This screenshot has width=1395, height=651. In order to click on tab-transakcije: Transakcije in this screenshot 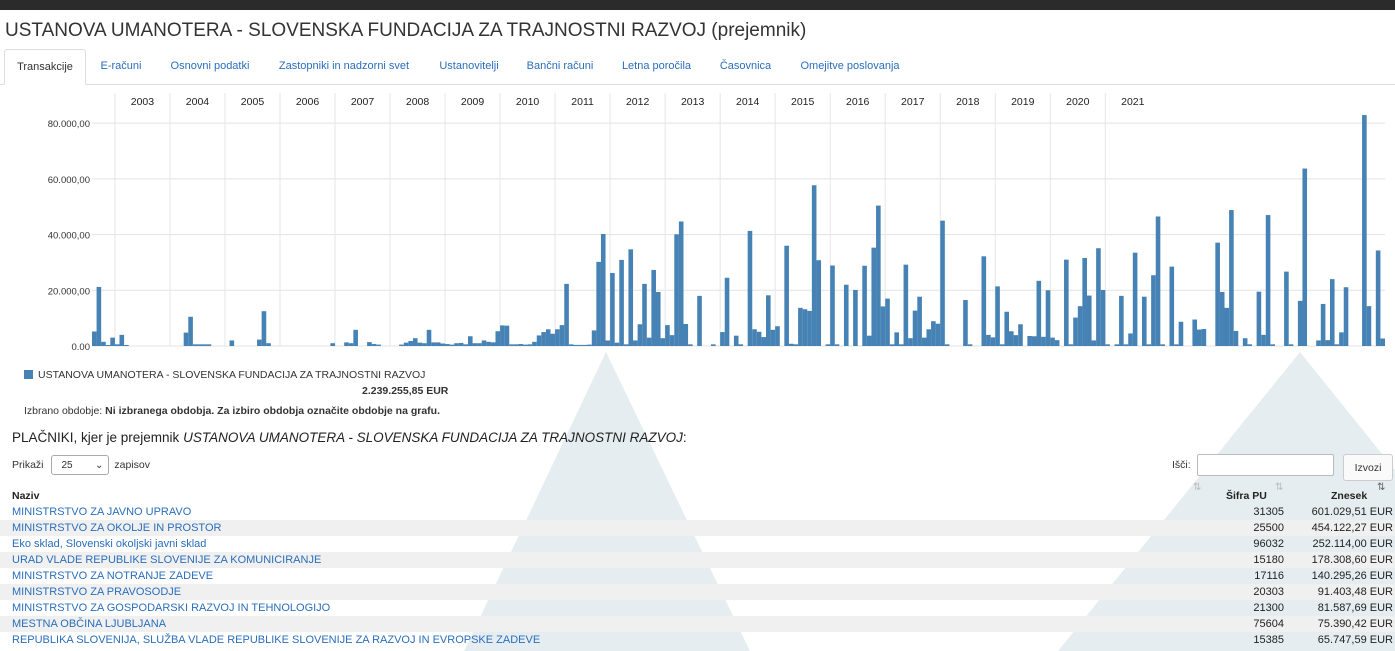, I will do `click(45, 67)`.